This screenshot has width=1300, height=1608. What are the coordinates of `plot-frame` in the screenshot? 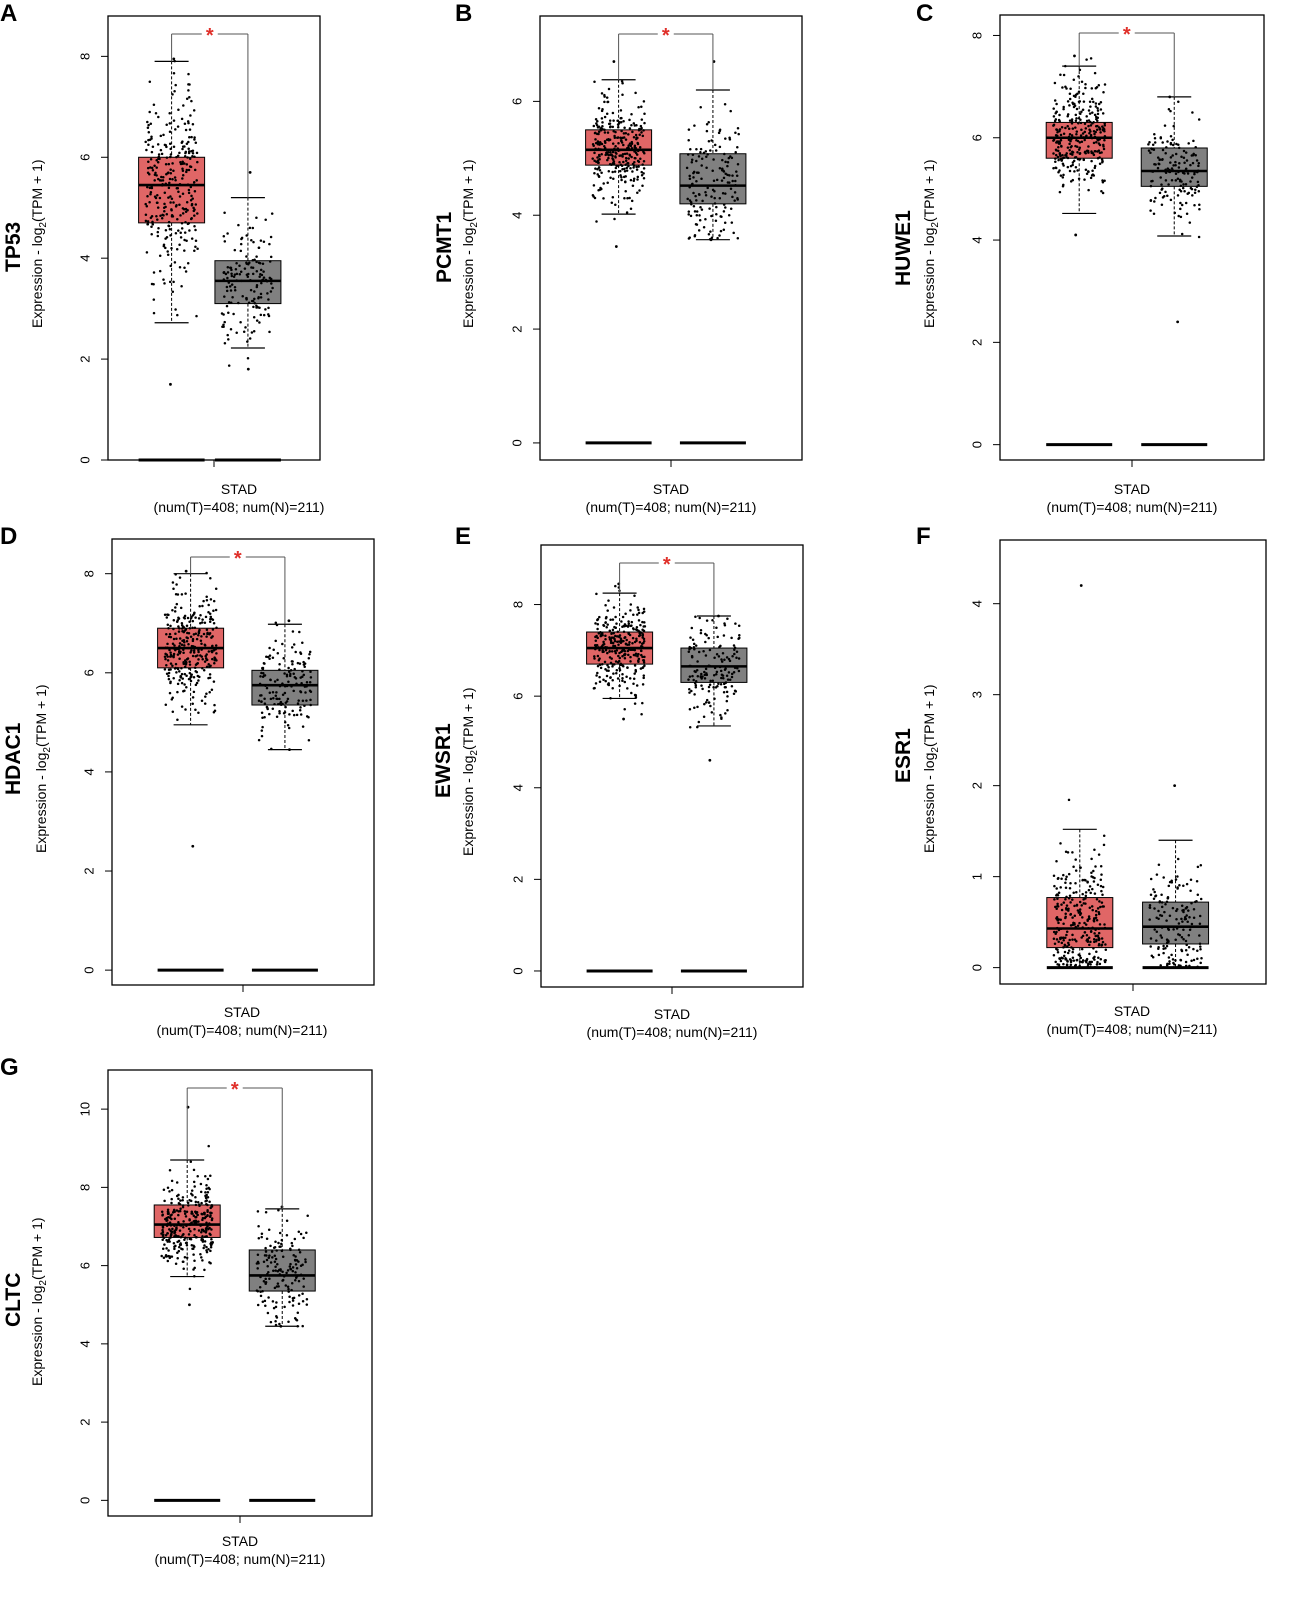 It's located at (243, 762).